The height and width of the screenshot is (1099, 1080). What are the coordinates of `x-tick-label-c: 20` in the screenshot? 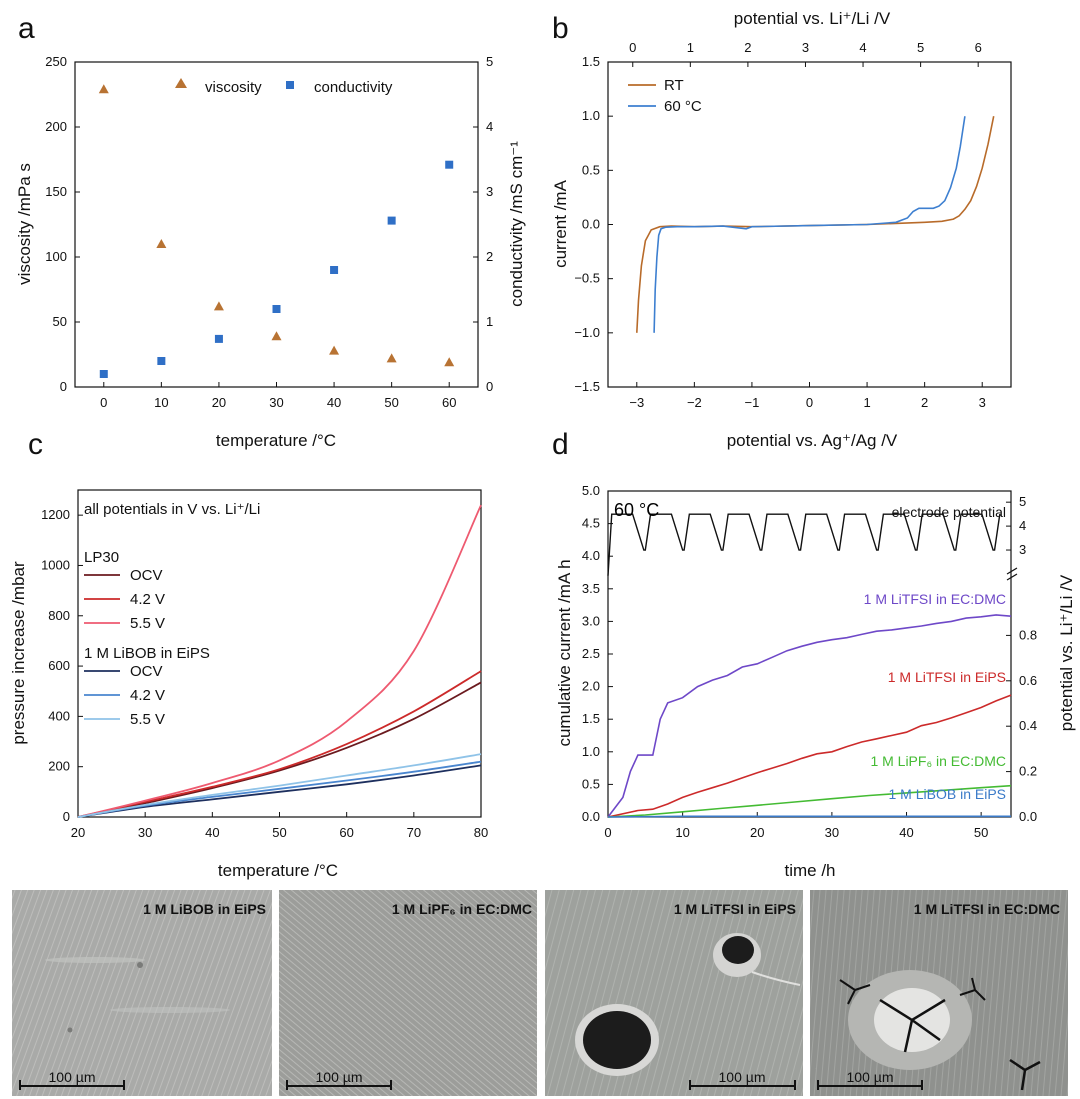 It's located at (78, 832).